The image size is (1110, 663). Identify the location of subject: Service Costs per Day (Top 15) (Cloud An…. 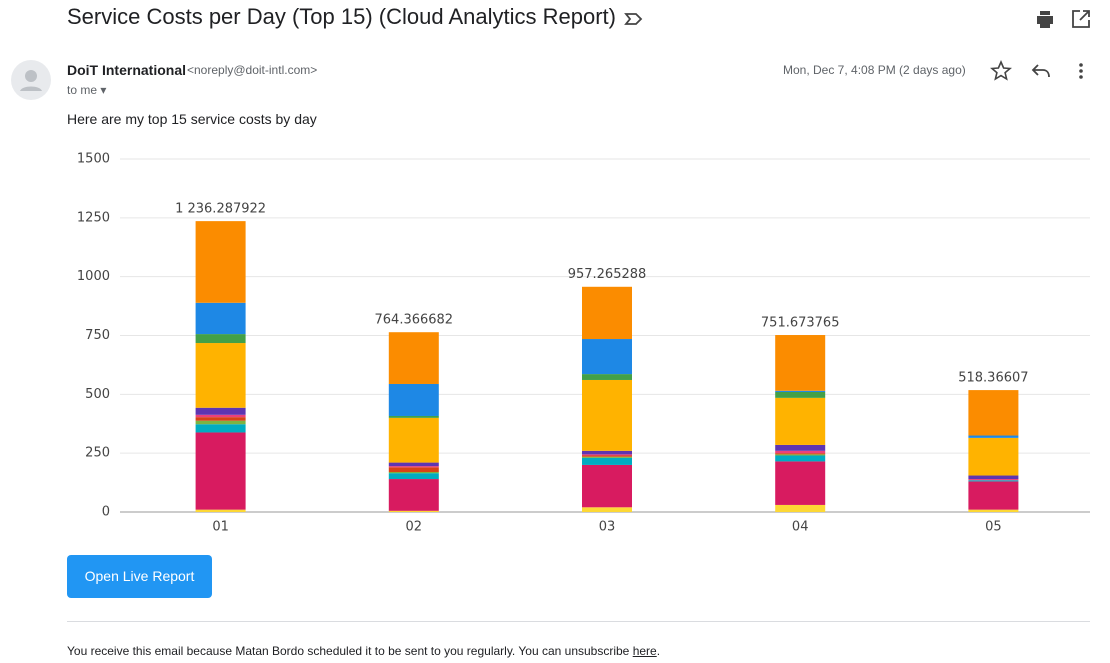
(341, 16).